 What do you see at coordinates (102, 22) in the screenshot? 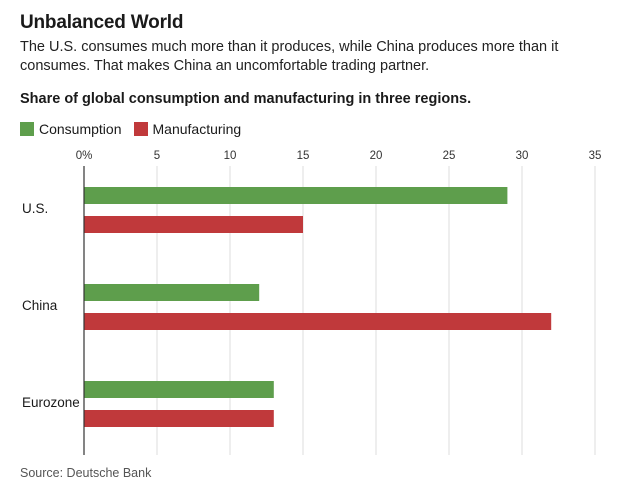
I see `chart-headline: Unbalanced World` at bounding box center [102, 22].